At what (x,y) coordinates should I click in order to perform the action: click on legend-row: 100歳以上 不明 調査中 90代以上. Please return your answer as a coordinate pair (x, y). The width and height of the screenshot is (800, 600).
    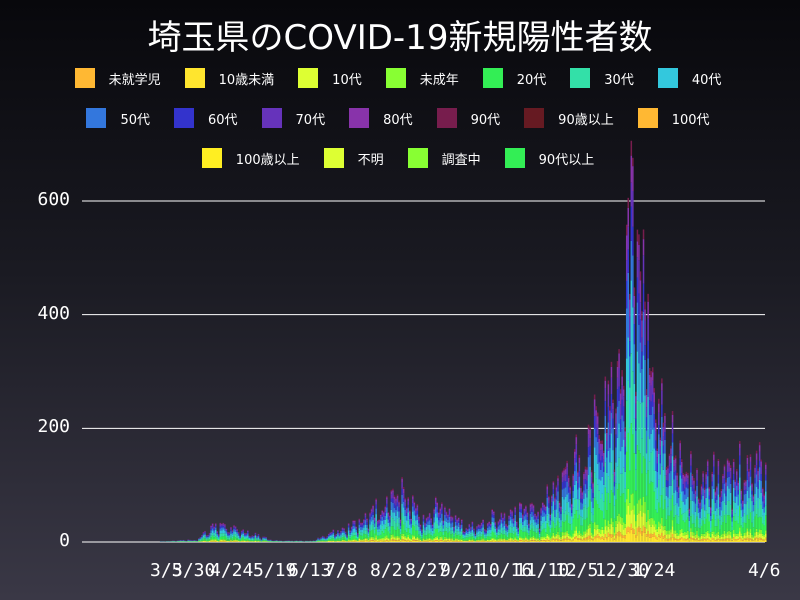
    Looking at the image, I should click on (400, 158).